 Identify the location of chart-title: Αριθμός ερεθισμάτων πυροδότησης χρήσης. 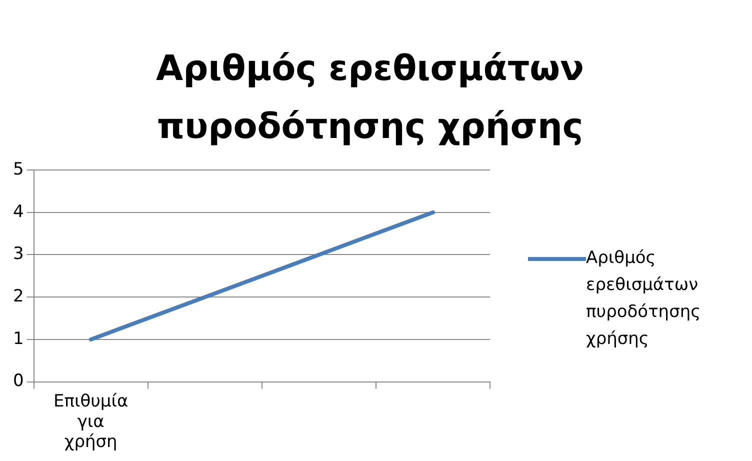
(370, 98).